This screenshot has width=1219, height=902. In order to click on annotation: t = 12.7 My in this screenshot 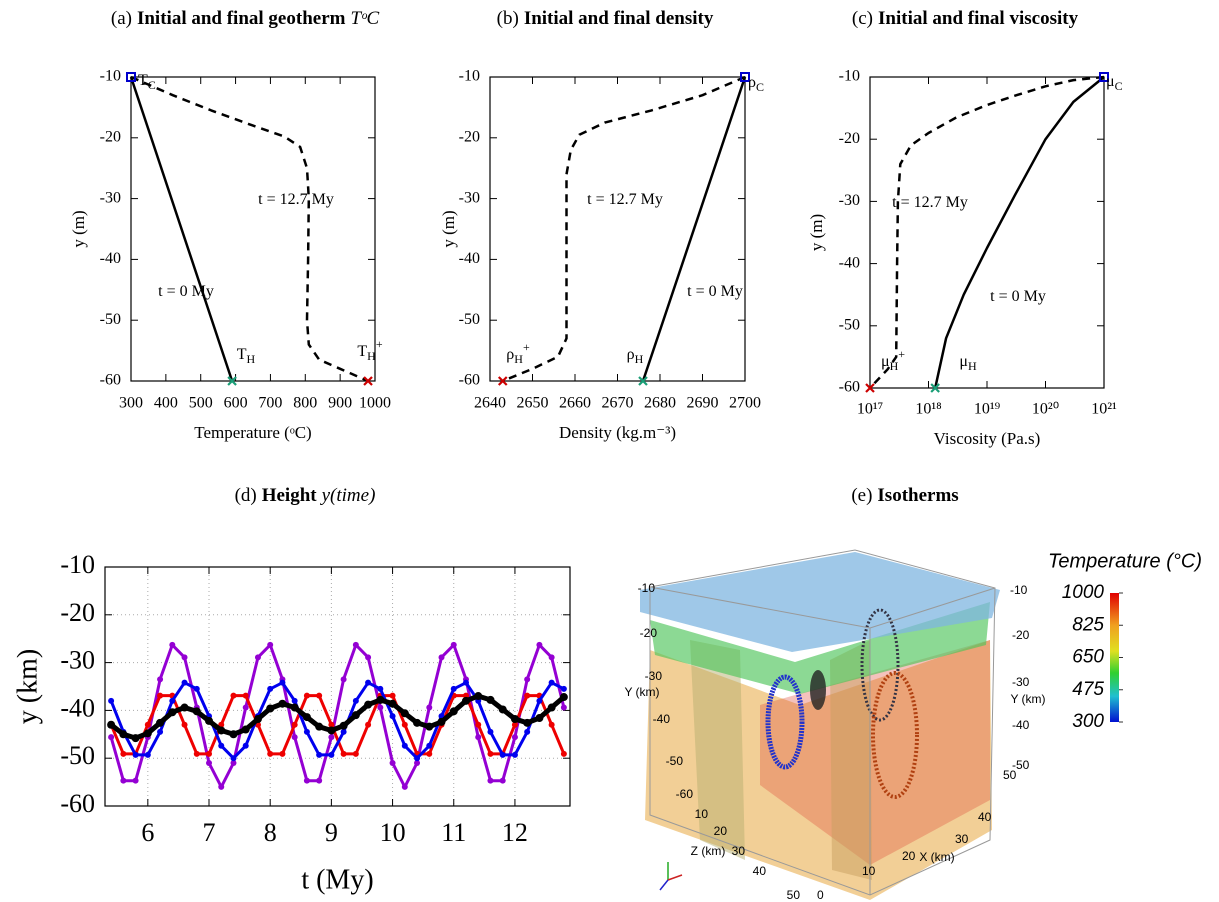, I will do `click(625, 199)`.